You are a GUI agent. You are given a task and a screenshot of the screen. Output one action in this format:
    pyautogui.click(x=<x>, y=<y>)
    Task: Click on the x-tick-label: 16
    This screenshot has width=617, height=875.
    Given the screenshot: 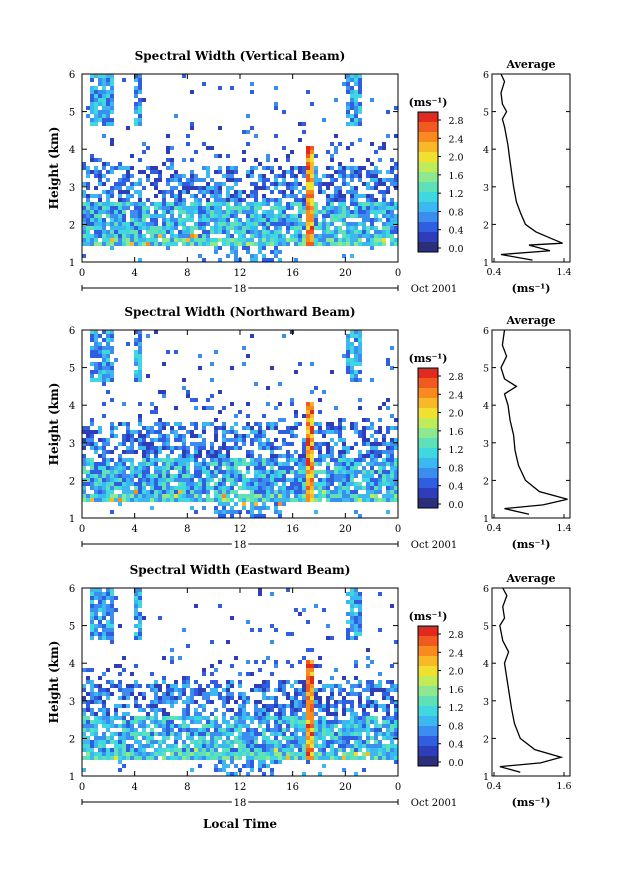 What is the action you would take?
    pyautogui.click(x=292, y=273)
    